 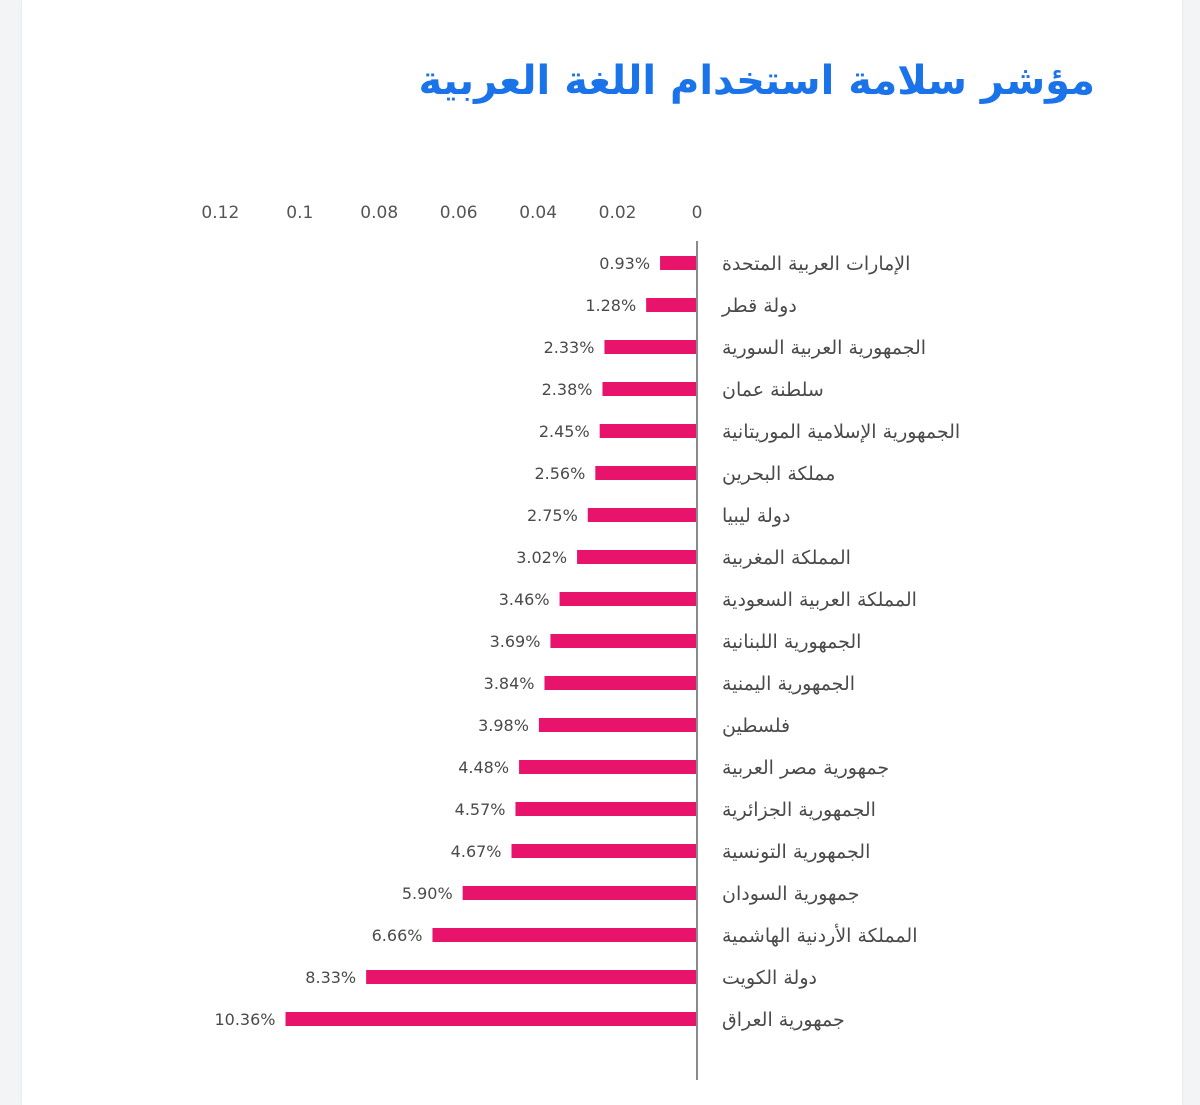 What do you see at coordinates (330, 977) in the screenshot?
I see `data-label: 8.33%` at bounding box center [330, 977].